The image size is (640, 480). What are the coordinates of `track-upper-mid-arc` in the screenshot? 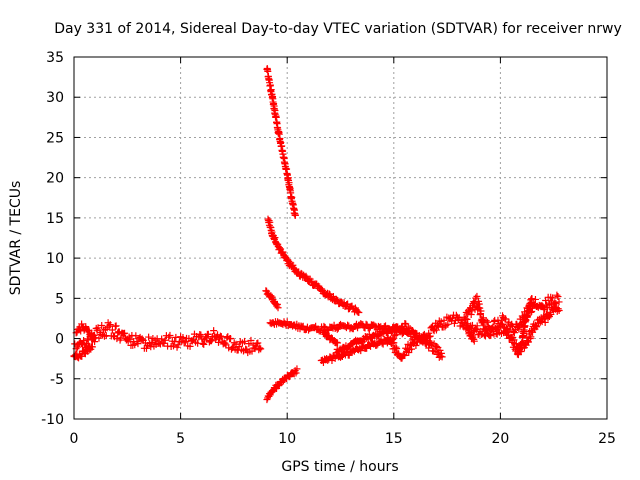 It's located at (272, 299).